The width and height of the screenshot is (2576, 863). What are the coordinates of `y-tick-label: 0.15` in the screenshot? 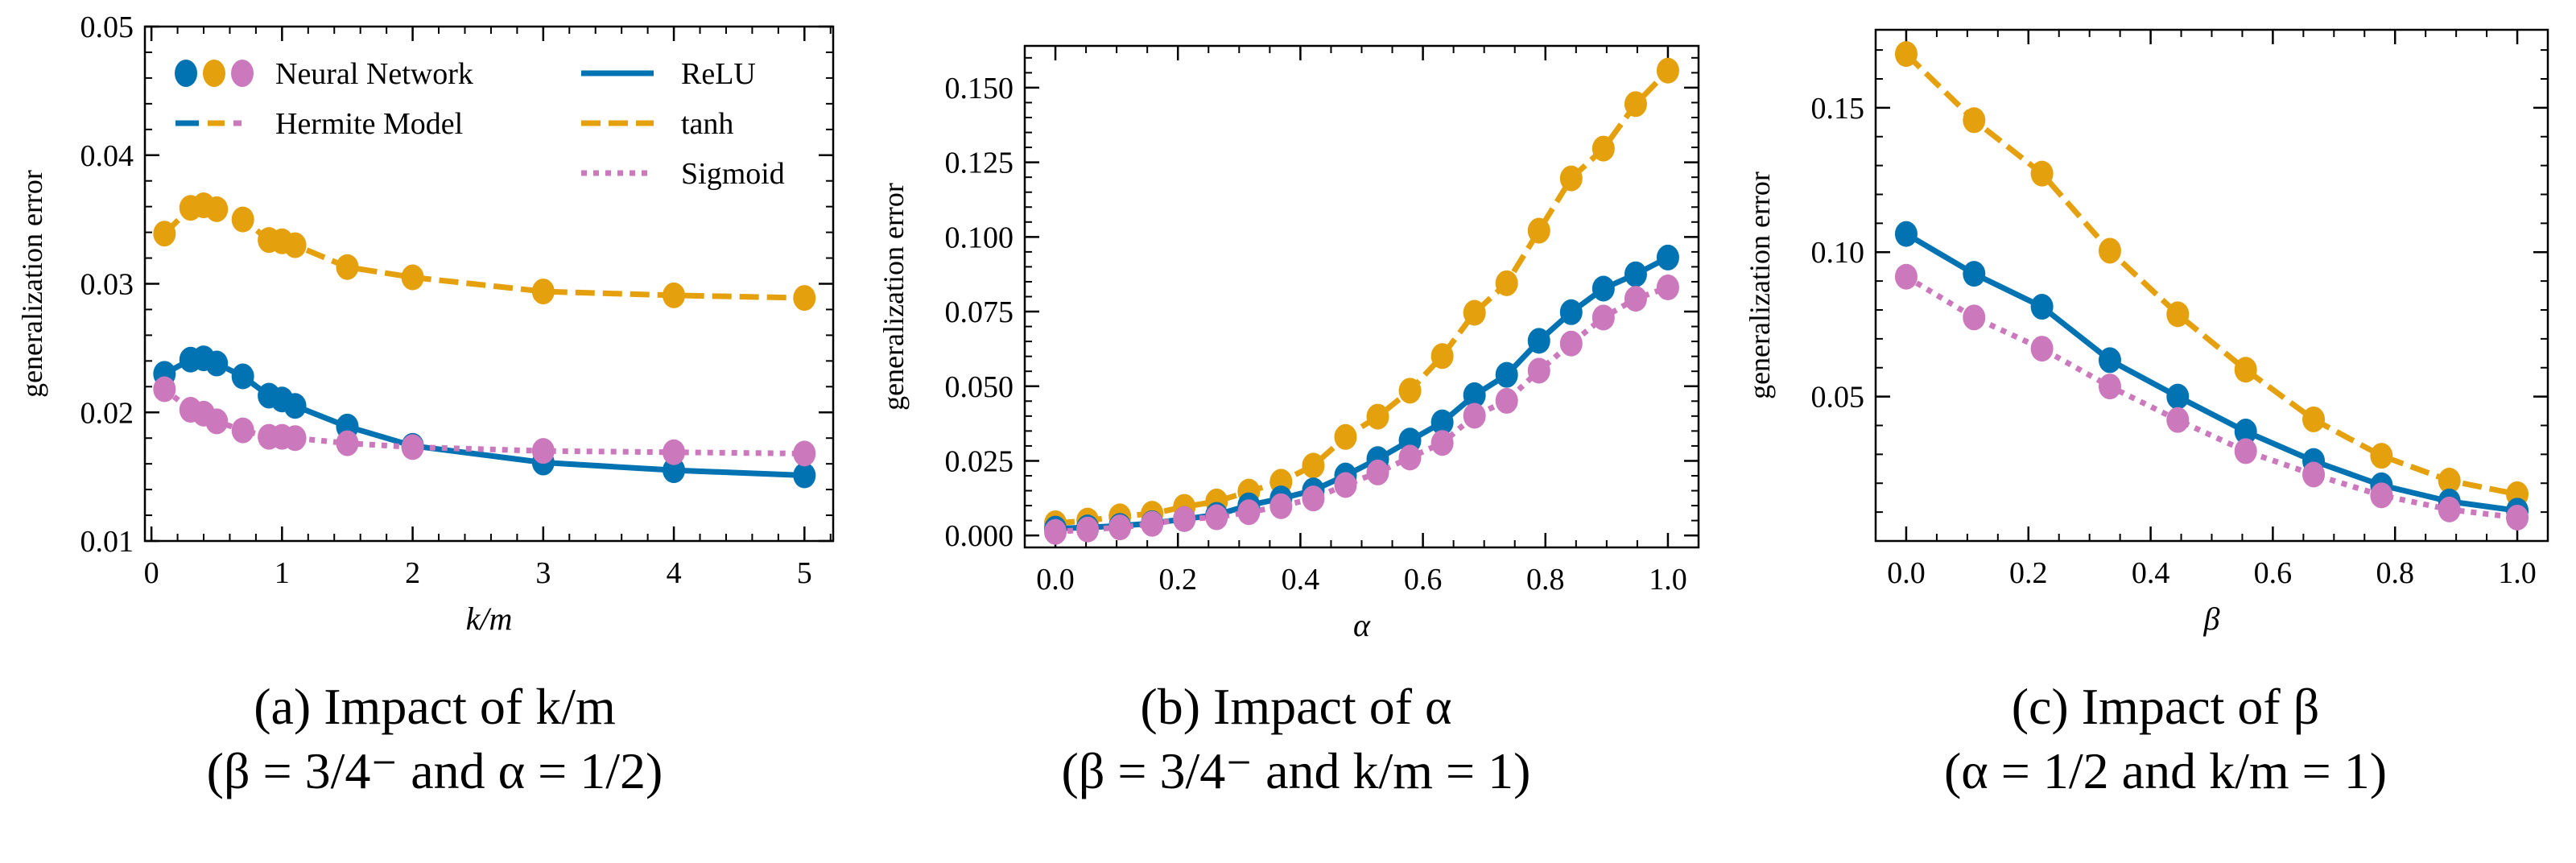 It's located at (1838, 109).